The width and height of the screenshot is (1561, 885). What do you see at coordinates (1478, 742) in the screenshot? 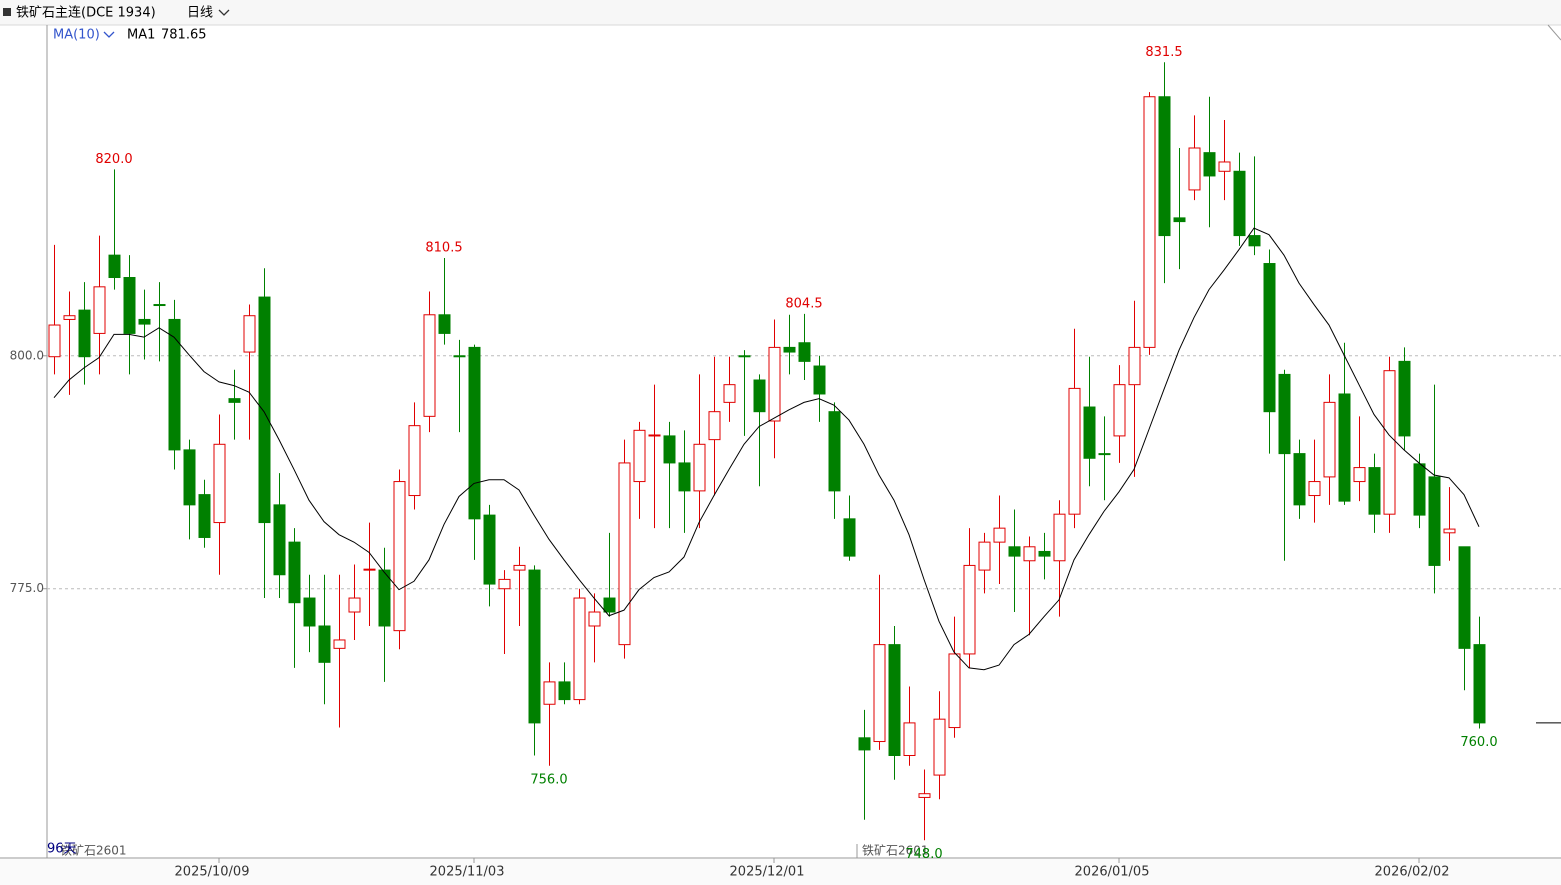
I see `extreme-label: 760.0` at bounding box center [1478, 742].